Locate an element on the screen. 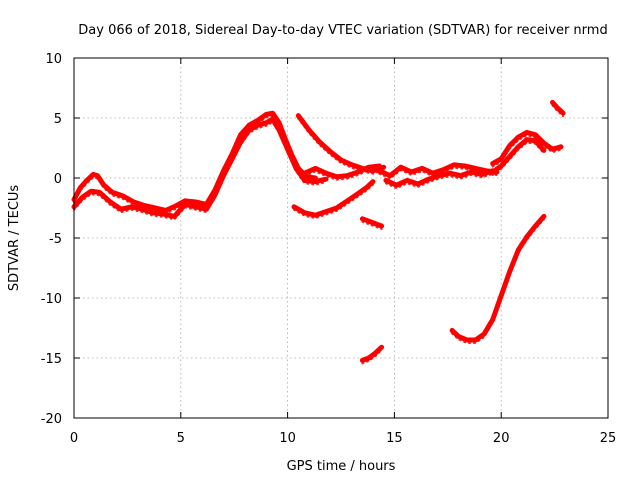 The image size is (640, 480). x-tick-label: 25 is located at coordinates (608, 438).